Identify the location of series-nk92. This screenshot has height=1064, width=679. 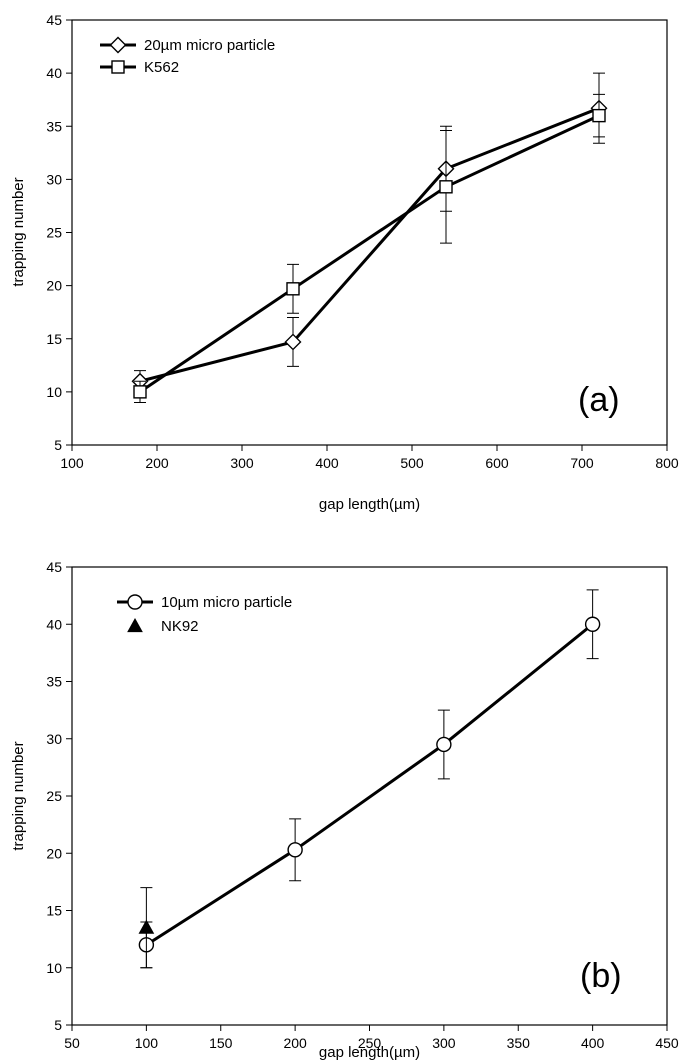
(146, 928).